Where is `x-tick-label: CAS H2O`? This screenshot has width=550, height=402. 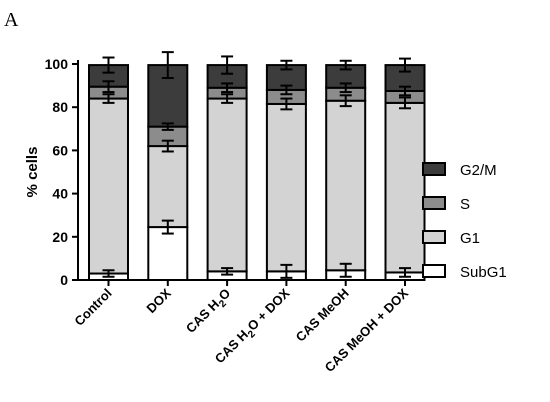 x-tick-label: CAS H2O is located at coordinates (209, 312).